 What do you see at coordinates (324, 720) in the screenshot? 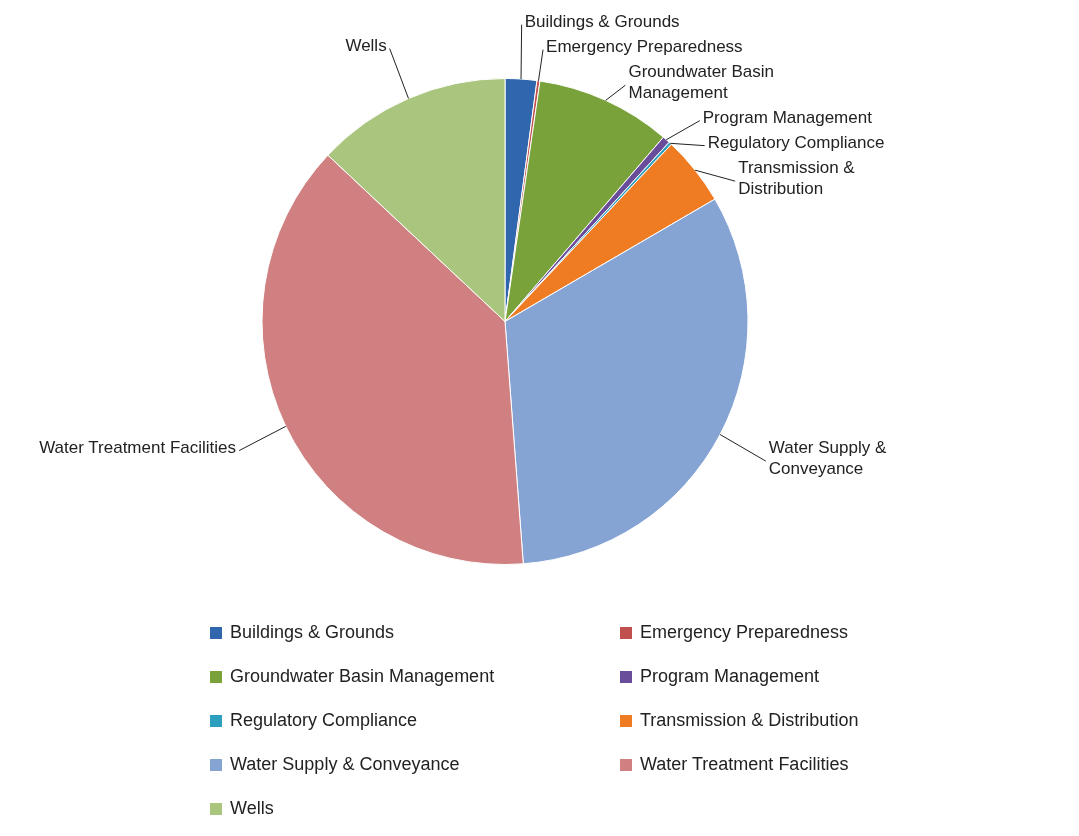
I see `legend-label: Regulatory Compliance` at bounding box center [324, 720].